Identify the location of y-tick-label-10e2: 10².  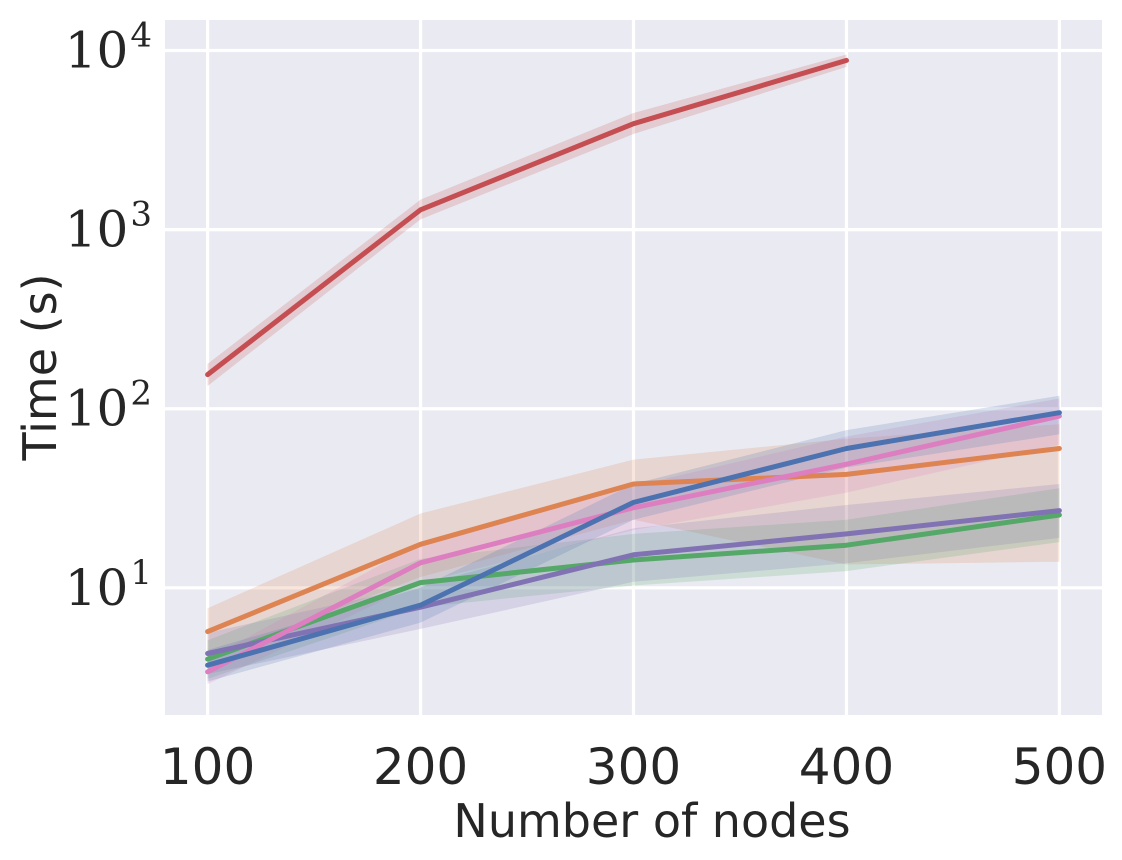
(108, 406).